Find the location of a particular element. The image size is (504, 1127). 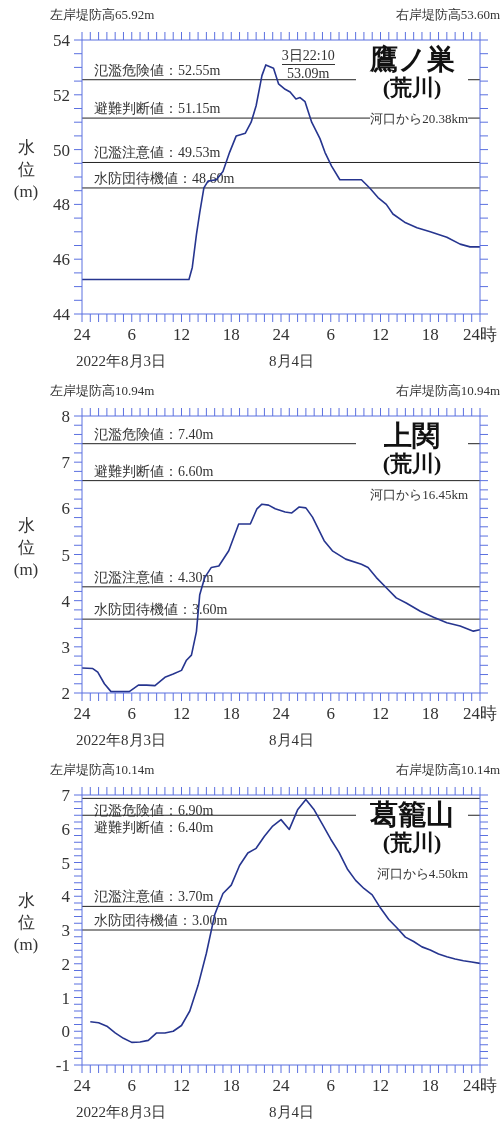

text: 右岸堤防高53.60m is located at coordinates (447, 14).